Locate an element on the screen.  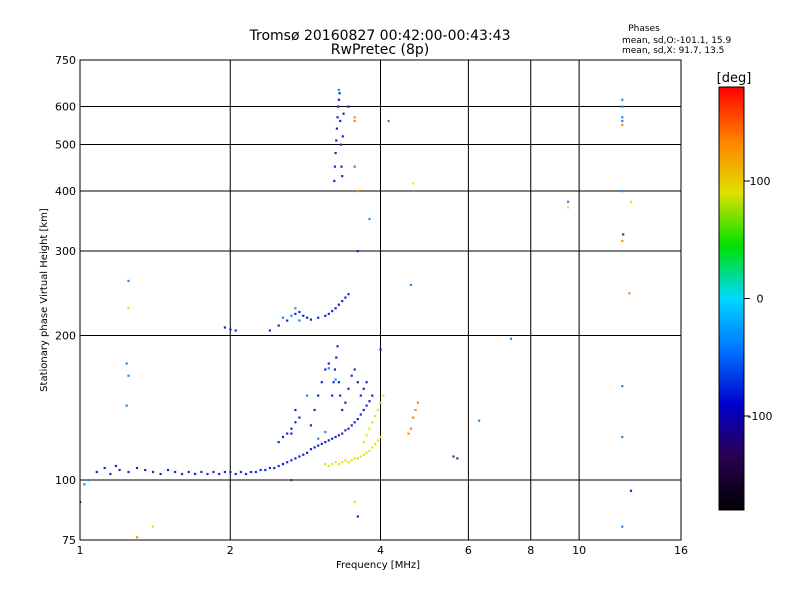
x-axis-ticks: 1 2 4 6 8 10 16 is located at coordinates (383, 550).